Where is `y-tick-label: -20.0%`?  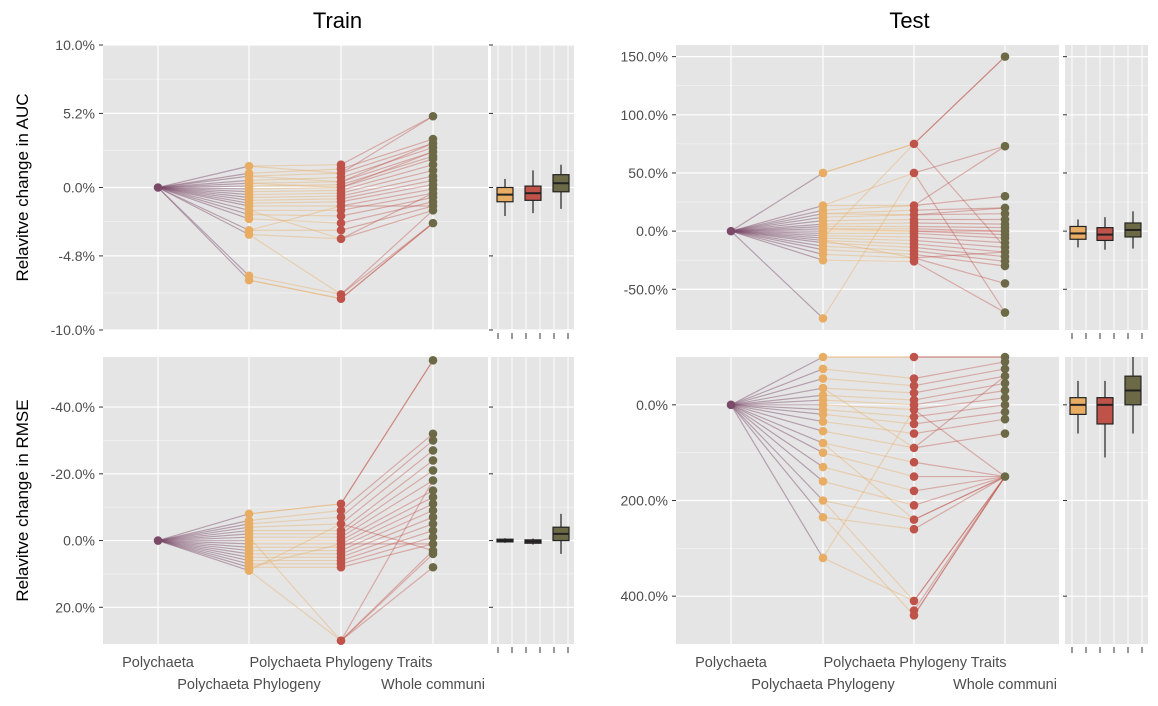 y-tick-label: -20.0% is located at coordinates (73, 474).